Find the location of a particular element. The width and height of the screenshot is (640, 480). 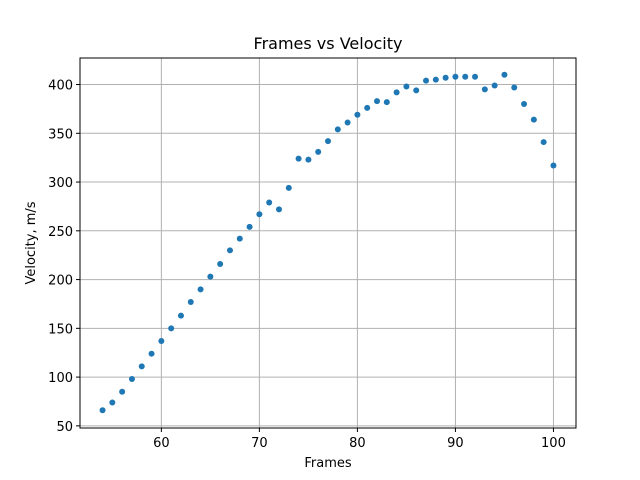

x-tick-label: 70 is located at coordinates (259, 443).